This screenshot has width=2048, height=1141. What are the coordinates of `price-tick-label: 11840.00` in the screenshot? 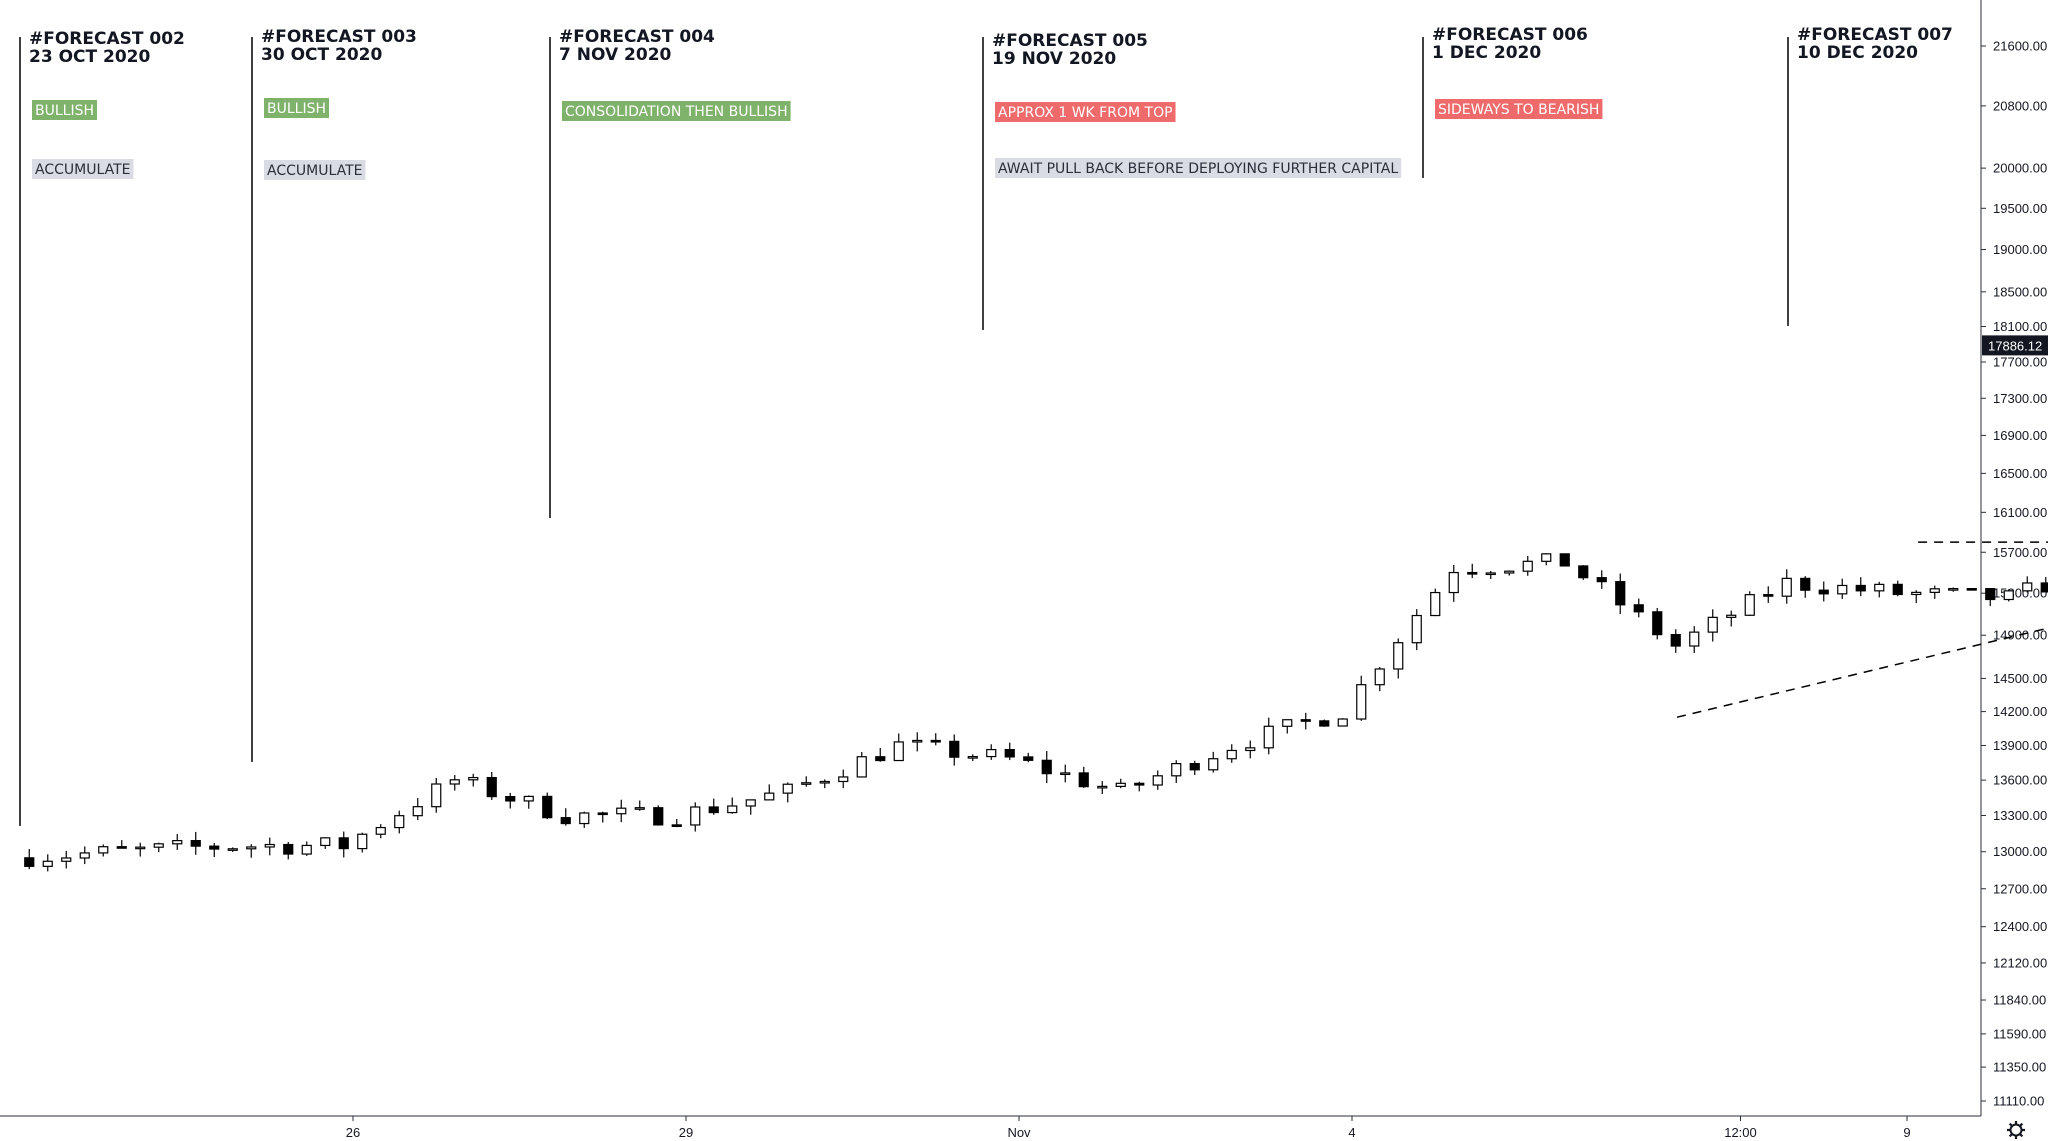 It's located at (2019, 1000).